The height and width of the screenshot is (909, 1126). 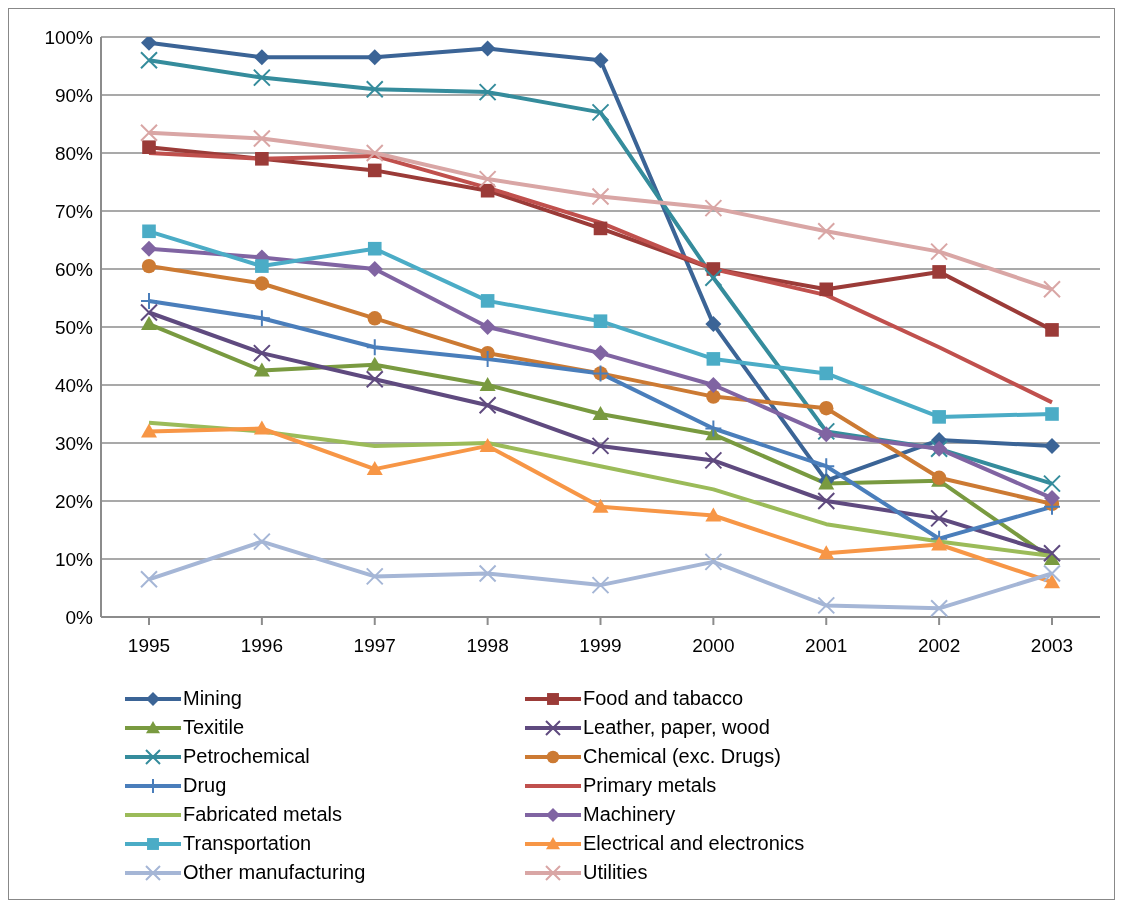 What do you see at coordinates (939, 646) in the screenshot?
I see `x-tick-label: 2002` at bounding box center [939, 646].